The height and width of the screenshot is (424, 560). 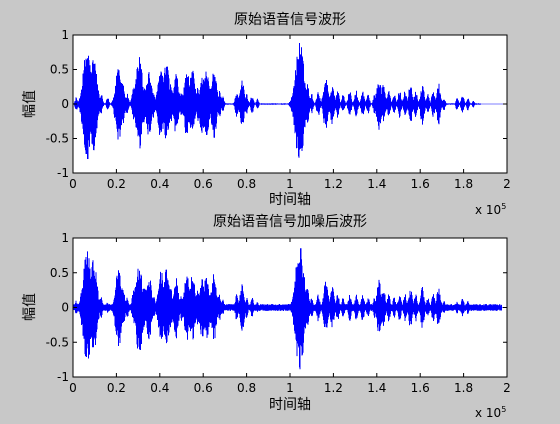 What do you see at coordinates (290, 19) in the screenshot?
I see `chart-title: 原始语音信号波形` at bounding box center [290, 19].